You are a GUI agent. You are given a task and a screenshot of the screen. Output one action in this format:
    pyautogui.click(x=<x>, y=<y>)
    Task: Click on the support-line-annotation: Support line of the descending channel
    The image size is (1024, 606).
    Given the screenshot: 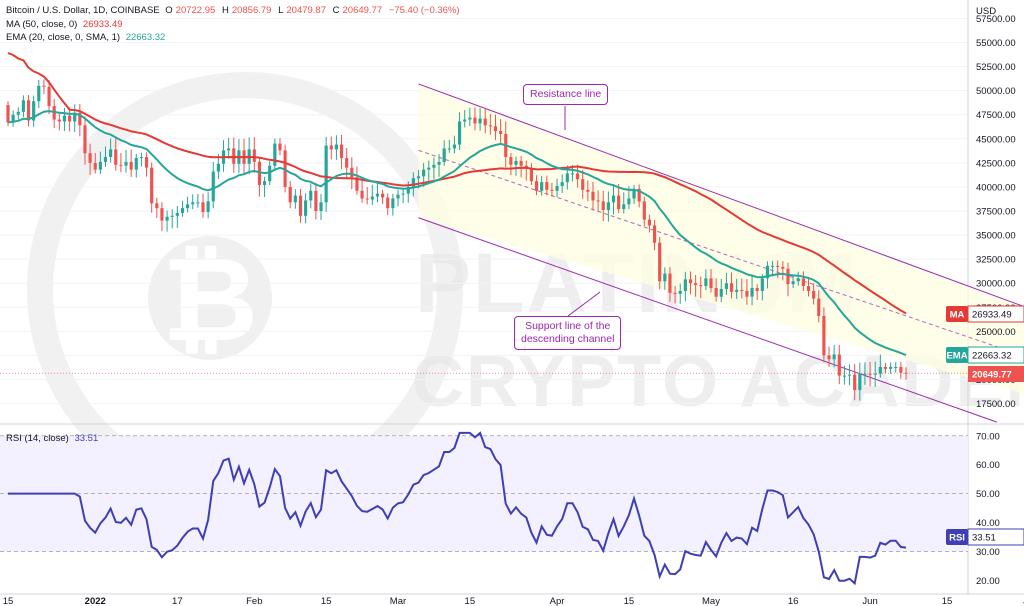 What is the action you would take?
    pyautogui.click(x=568, y=333)
    